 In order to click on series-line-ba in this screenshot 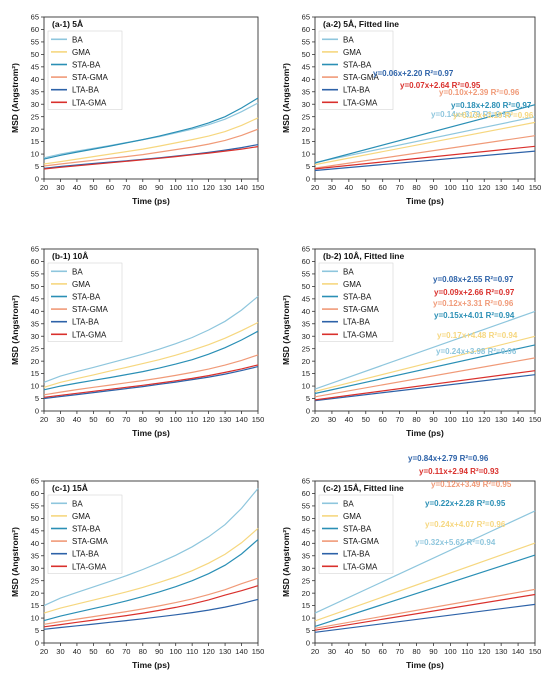, I will do `click(425, 562)`.